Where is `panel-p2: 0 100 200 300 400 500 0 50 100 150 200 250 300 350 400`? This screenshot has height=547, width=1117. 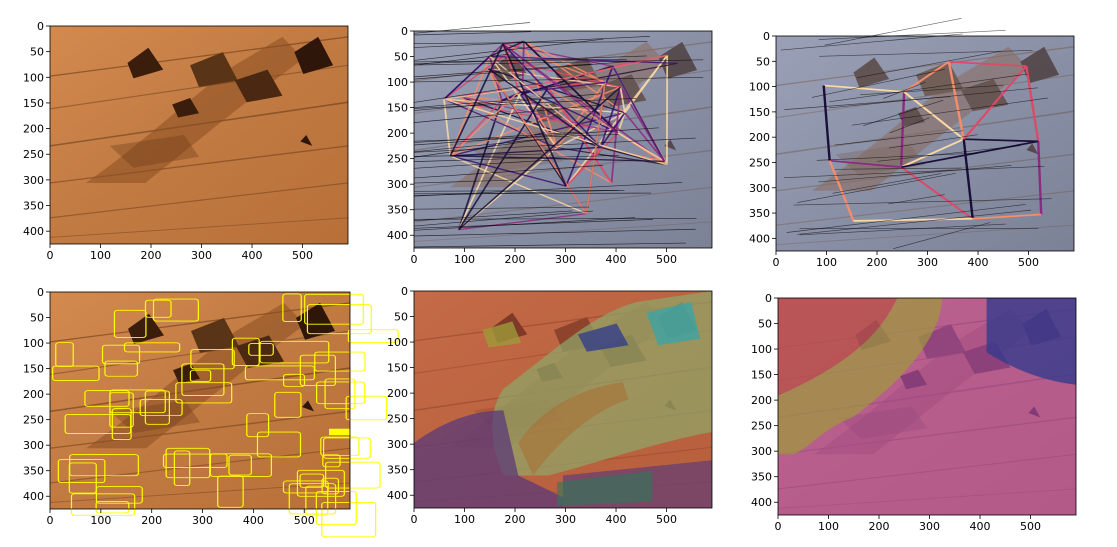
panel-p2: 0 100 200 300 400 500 0 50 100 150 200 250 300 350 400 is located at coordinates (549, 144).